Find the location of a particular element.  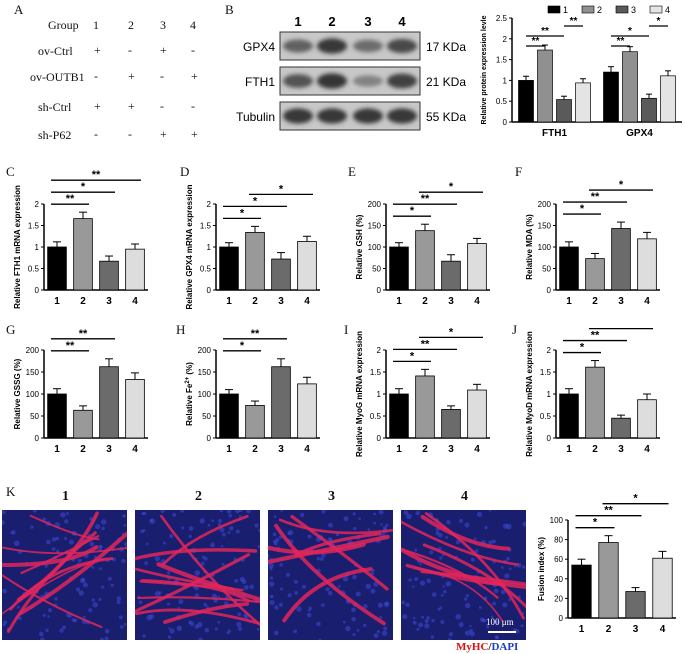

stain-dapi: DAPI is located at coordinates (505, 647).